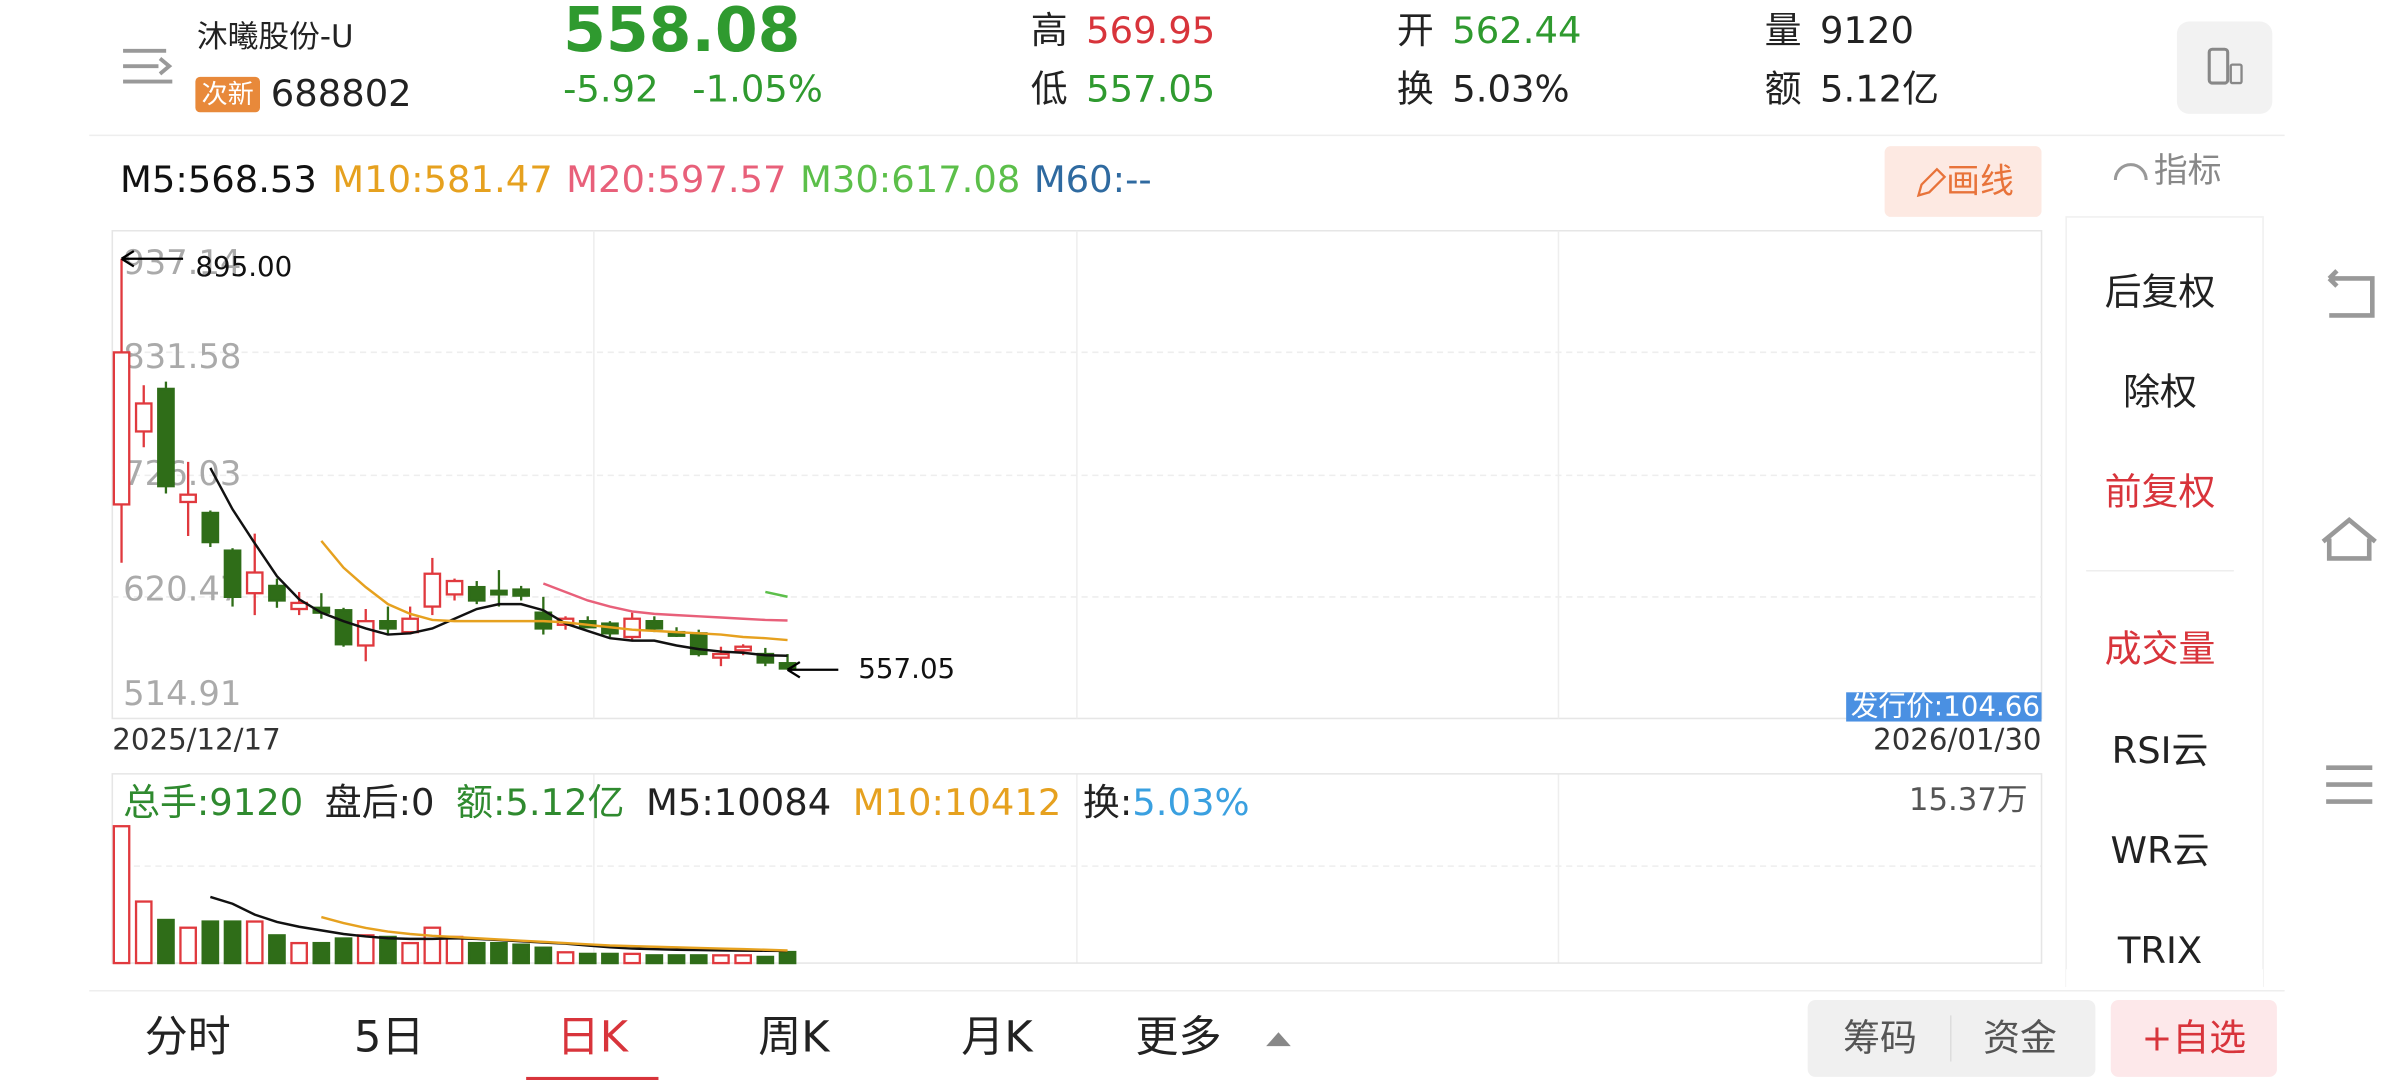  Describe the element at coordinates (2349, 784) in the screenshot. I see `recent-icon` at that location.